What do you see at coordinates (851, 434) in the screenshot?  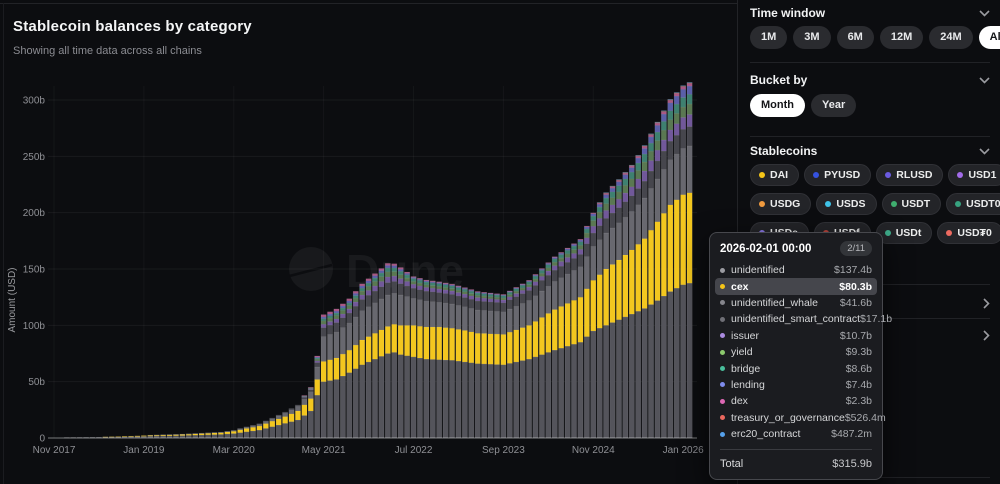 I see `series-value: $487.2m` at bounding box center [851, 434].